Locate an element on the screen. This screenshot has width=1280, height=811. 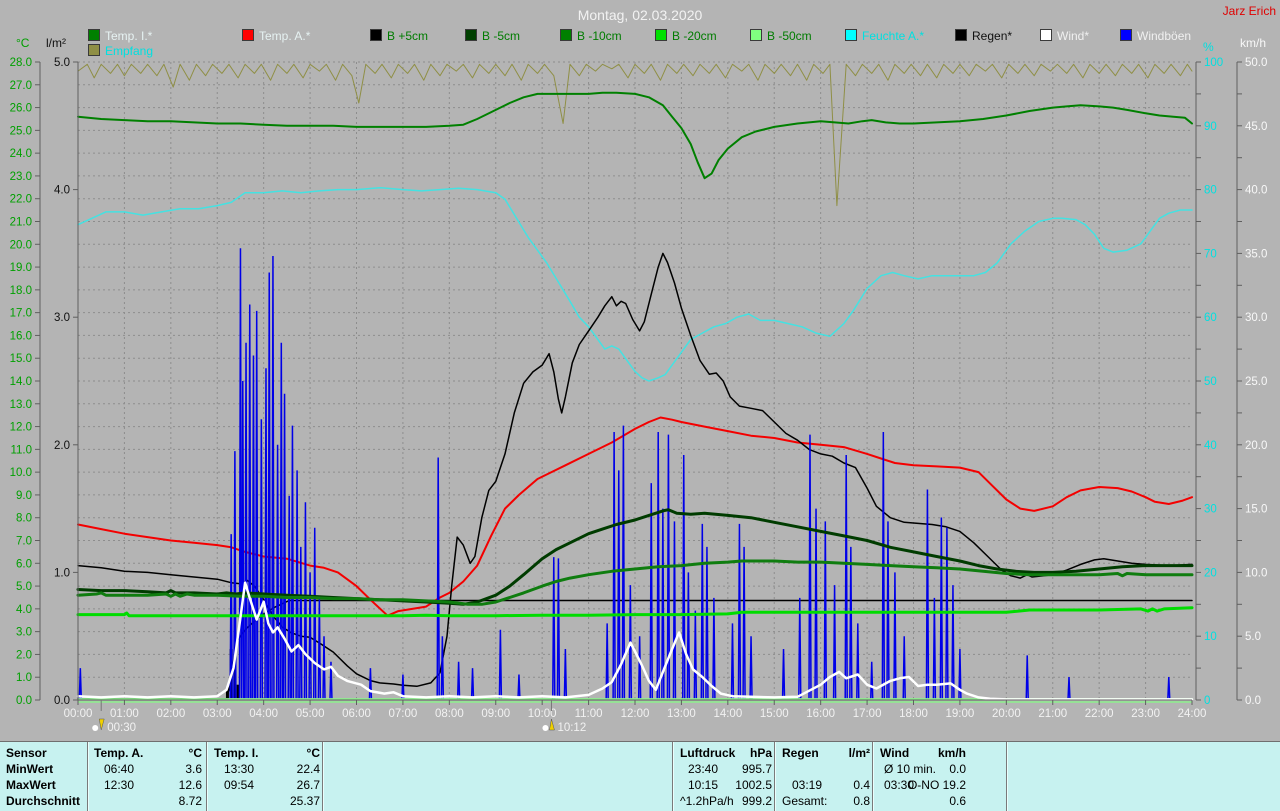
table-row-label: Sensor is located at coordinates (26, 753).